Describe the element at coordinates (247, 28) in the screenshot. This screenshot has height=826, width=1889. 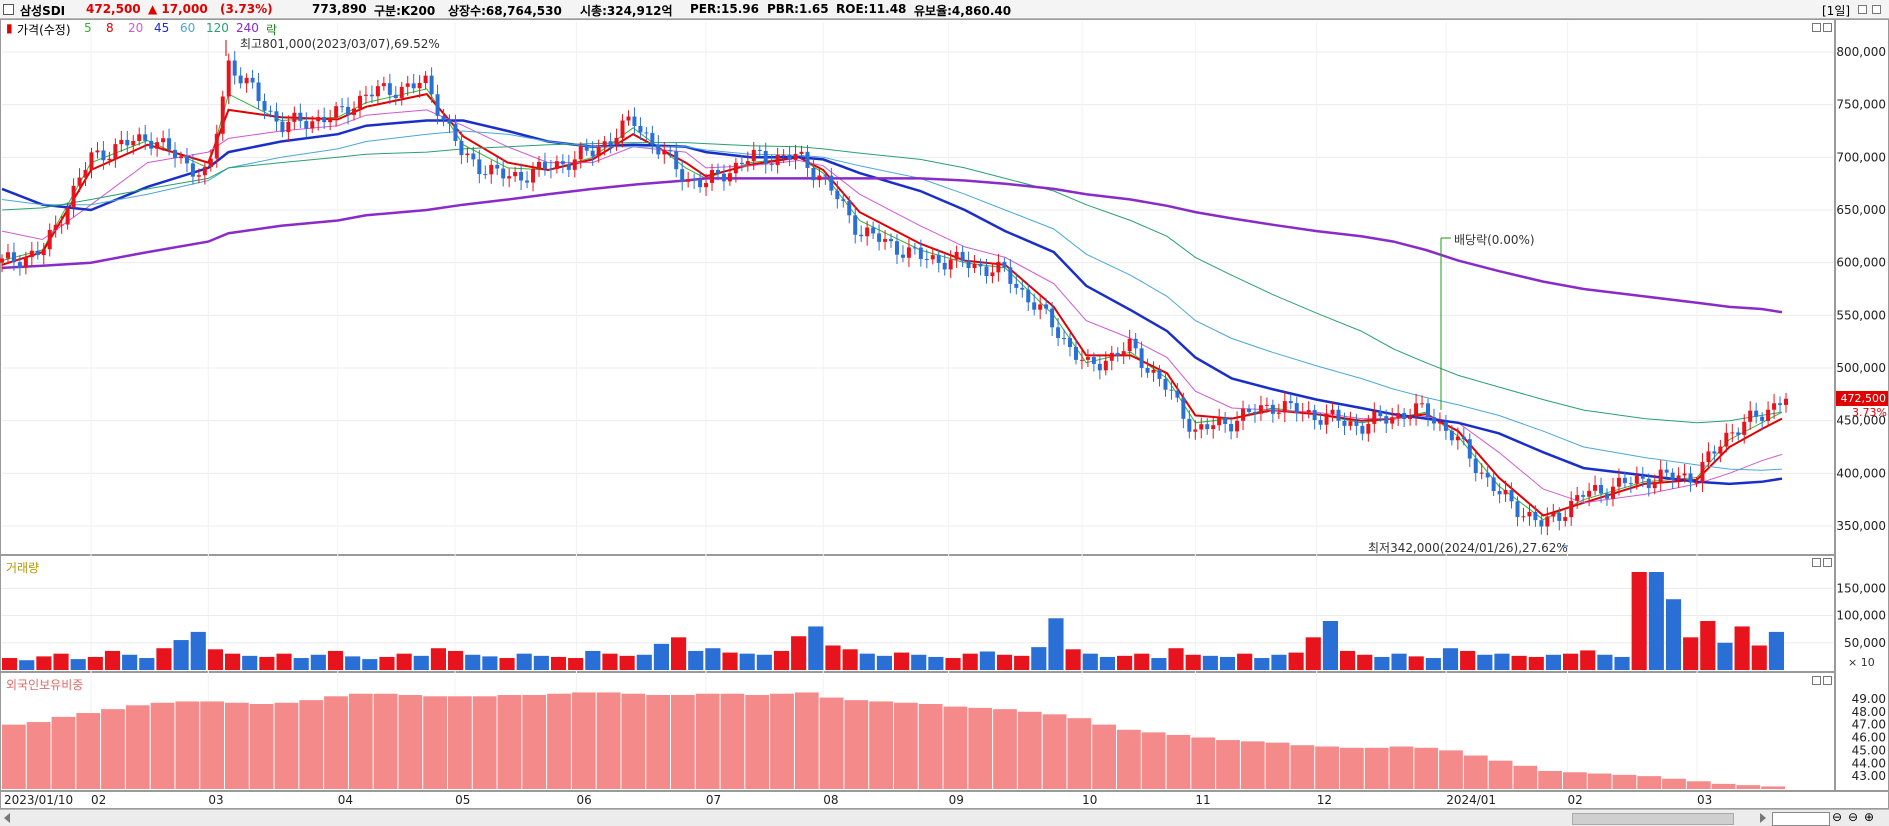
I see `legend-ma240: 240` at that location.